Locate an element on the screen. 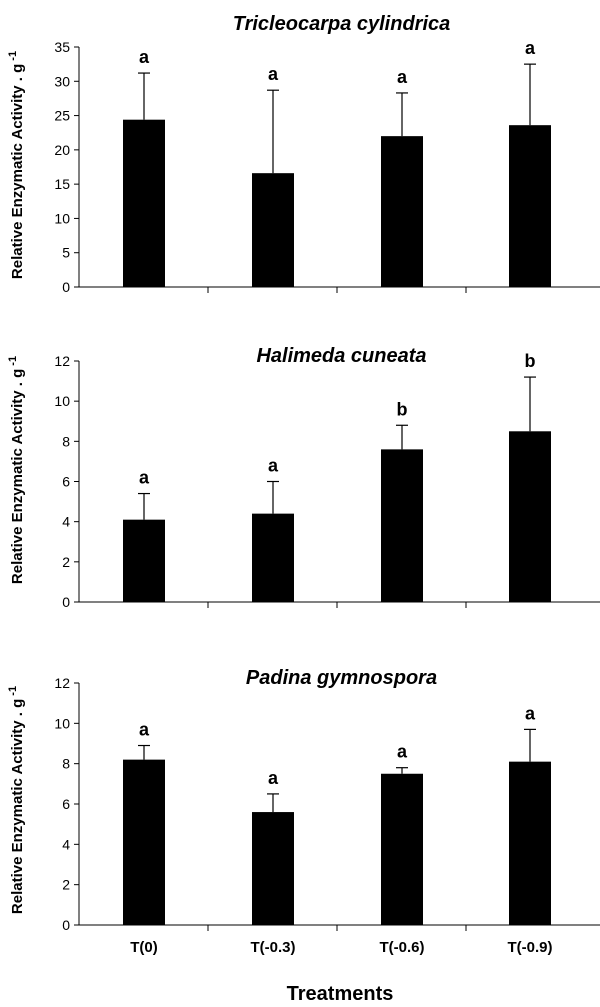 This screenshot has width=600, height=1007. chart-title: Halimeda cuneata is located at coordinates (341, 356).